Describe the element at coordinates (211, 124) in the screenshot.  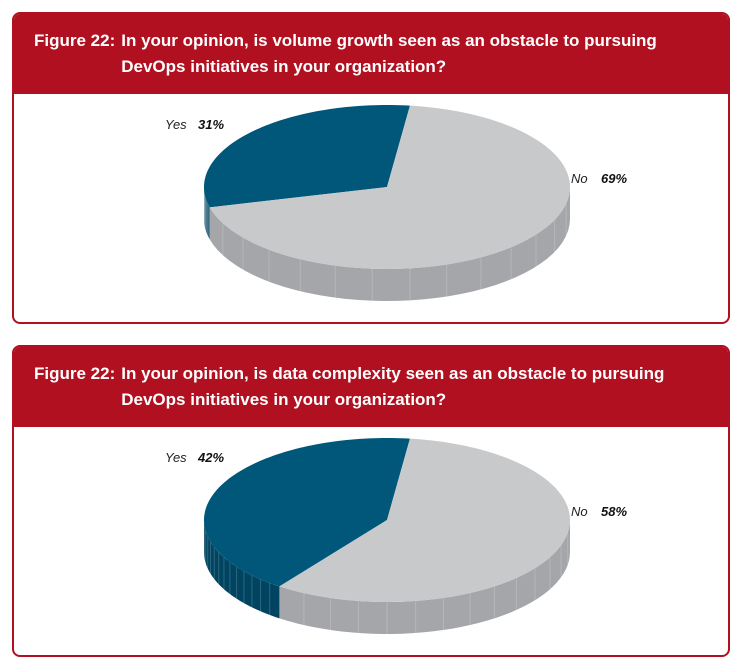
I see `slice-label-yes-value: 31%` at that location.